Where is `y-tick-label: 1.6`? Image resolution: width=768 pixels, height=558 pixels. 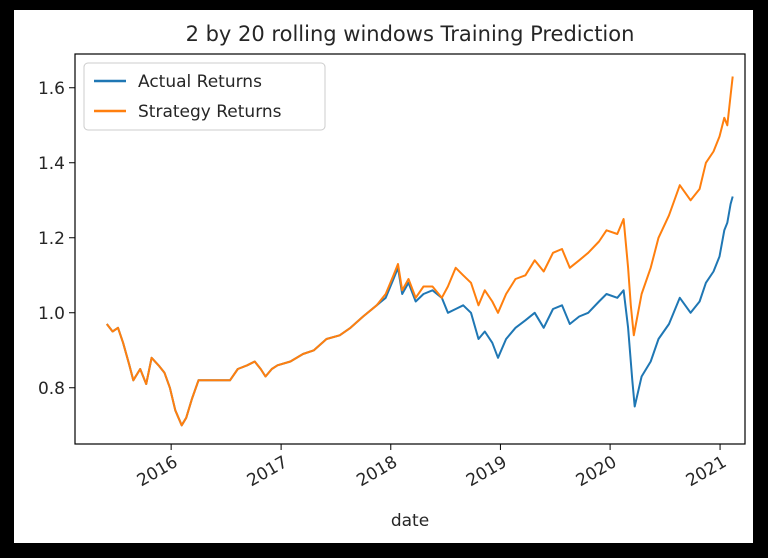
y-tick-label: 1.6 is located at coordinates (51, 89).